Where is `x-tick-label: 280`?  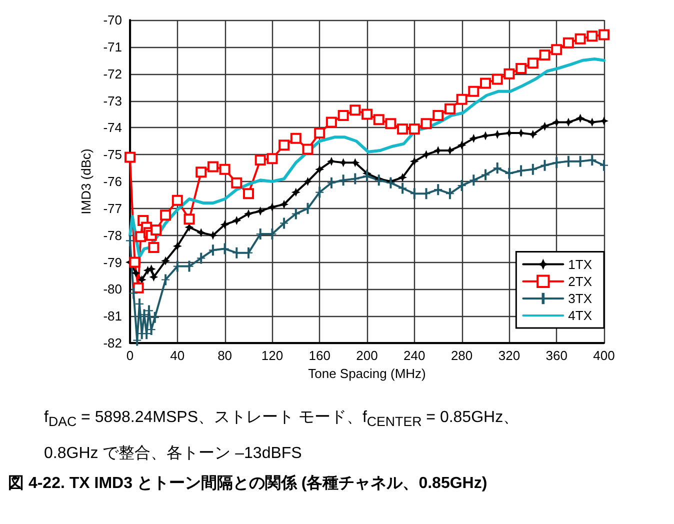 x-tick-label: 280 is located at coordinates (461, 355).